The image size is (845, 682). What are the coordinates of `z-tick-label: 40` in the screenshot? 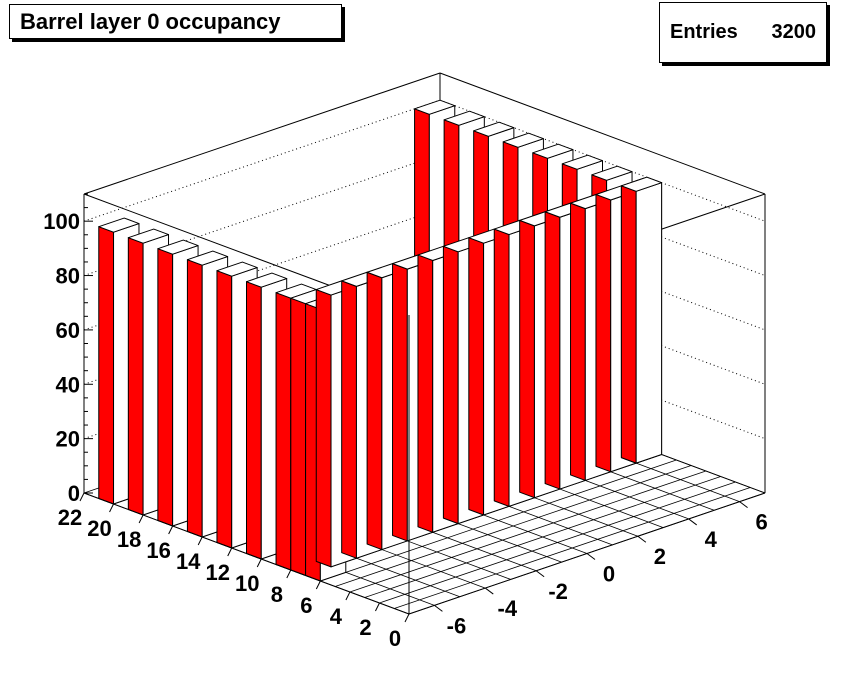 It's located at (68, 384).